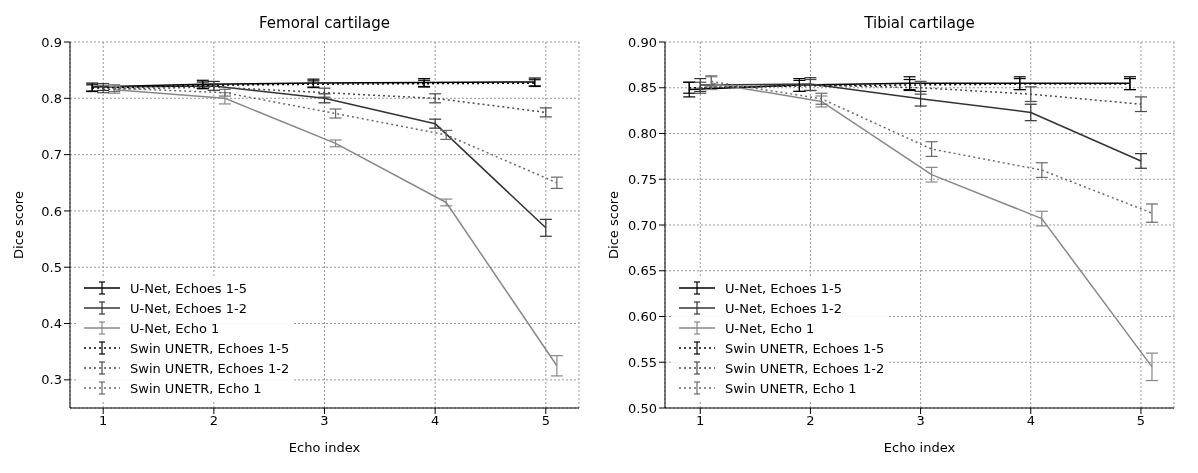  I want to click on chart-title: Femoral cartilage, so click(324, 23).